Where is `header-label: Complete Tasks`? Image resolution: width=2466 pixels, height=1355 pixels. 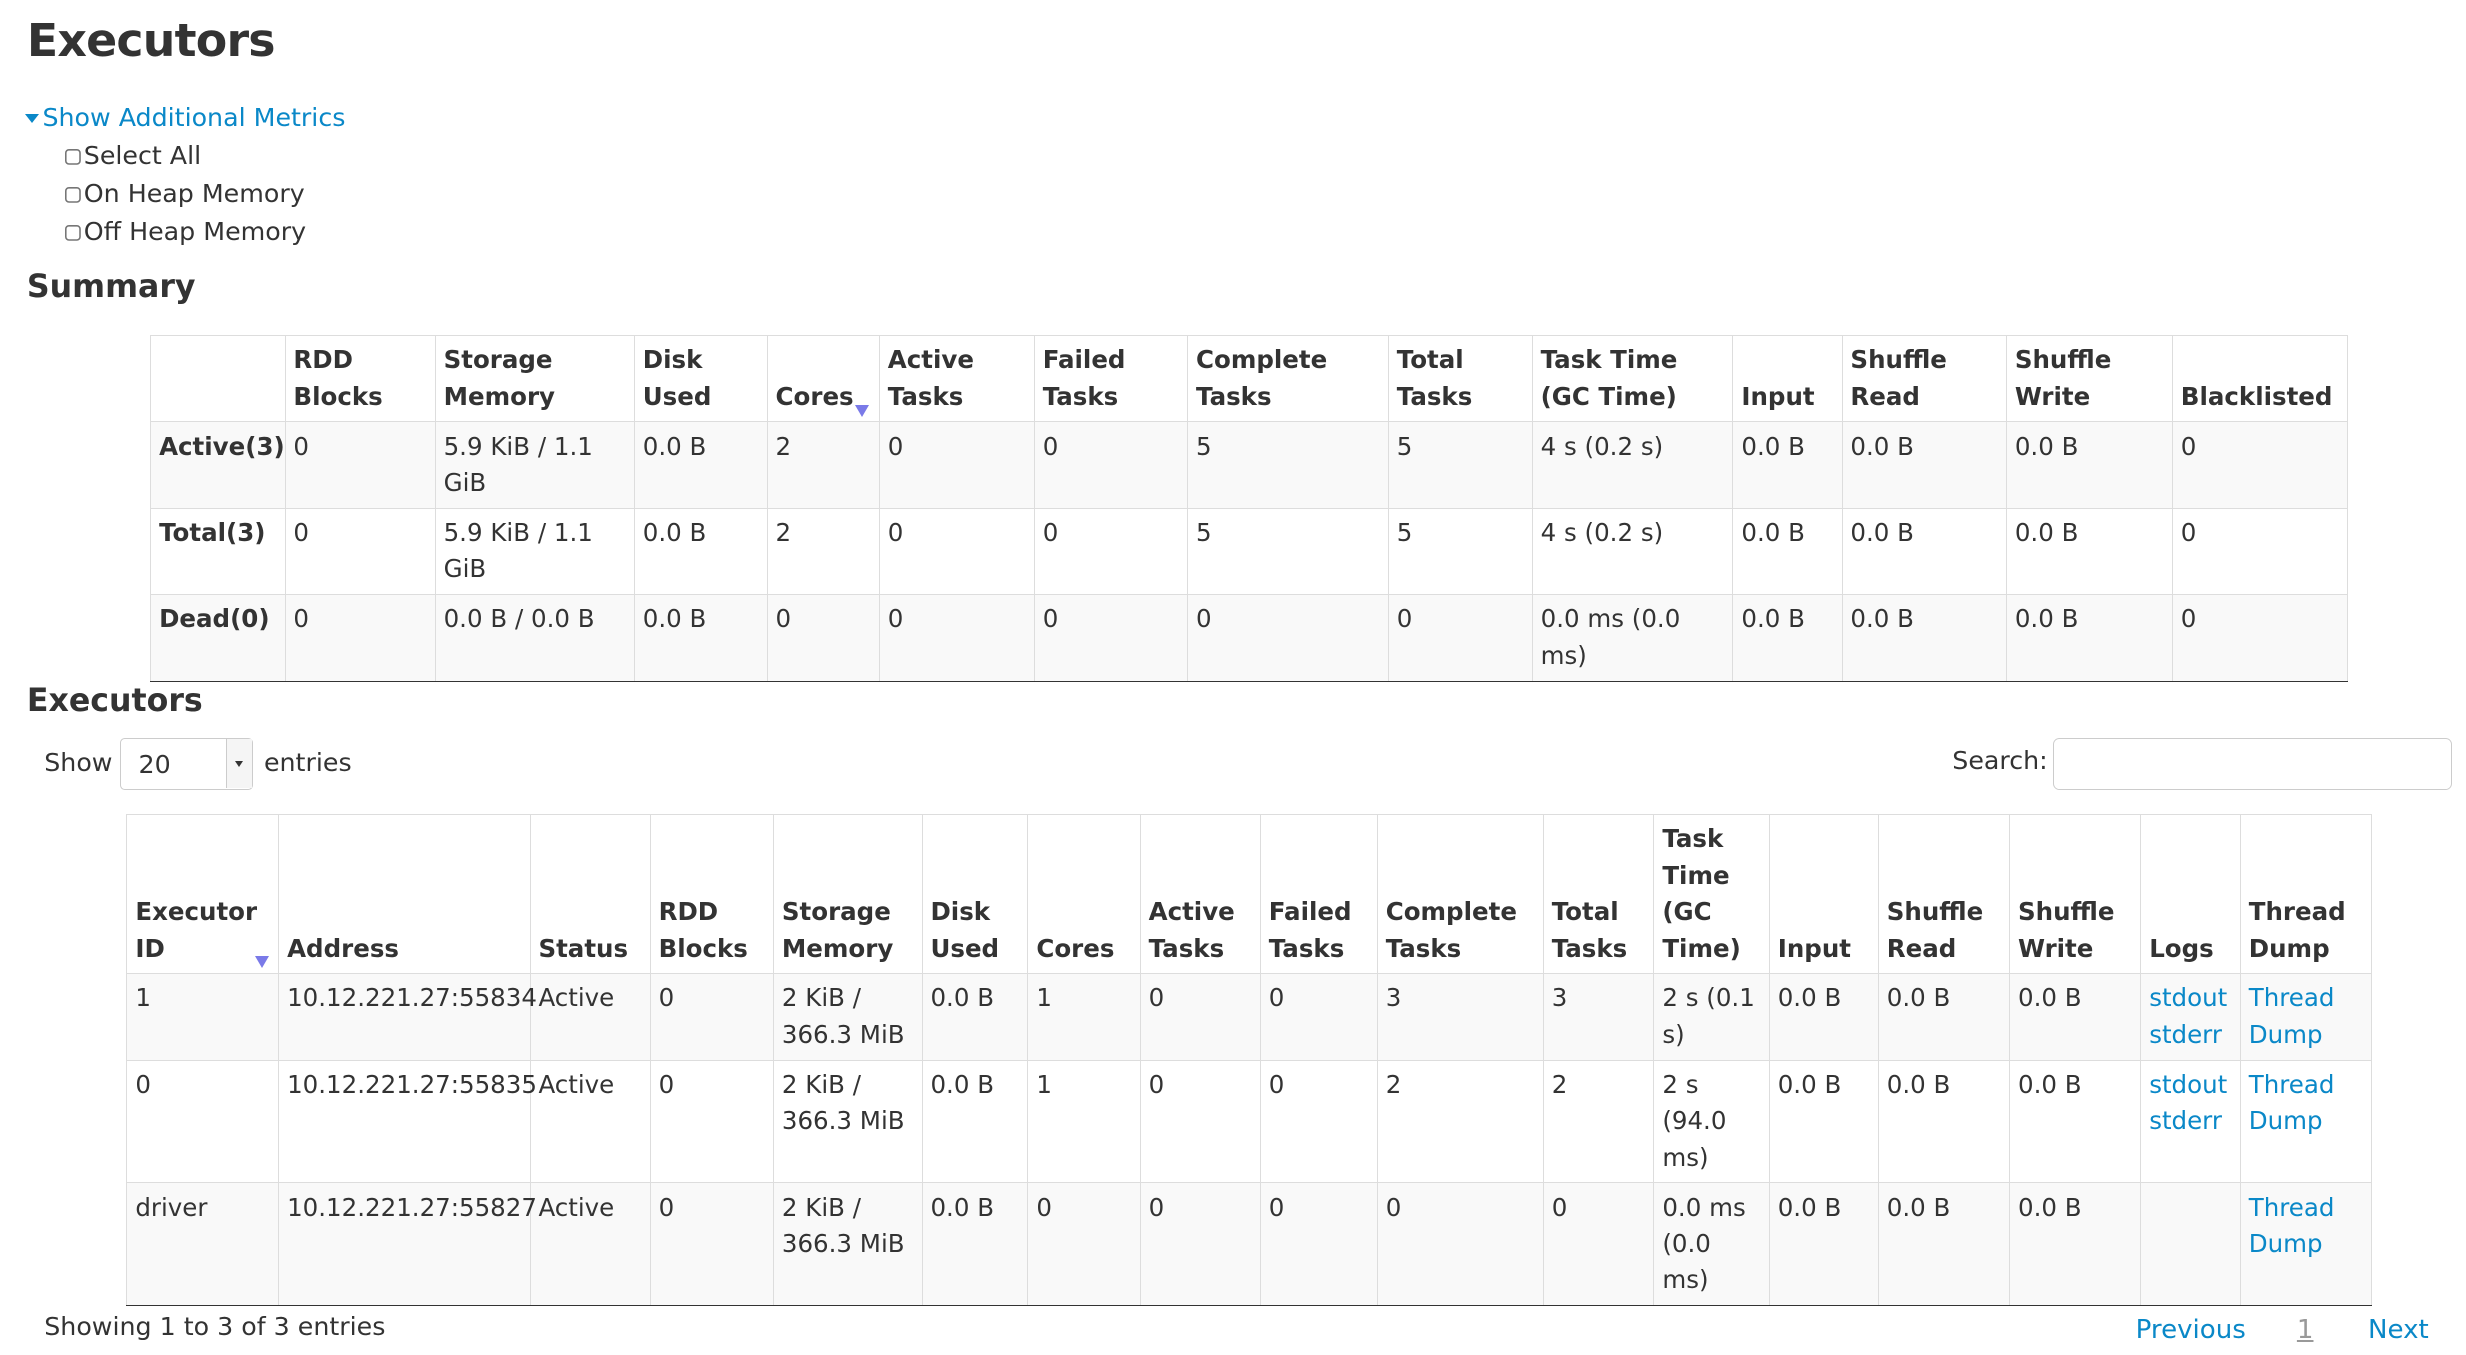 header-label: Complete Tasks is located at coordinates (1262, 378).